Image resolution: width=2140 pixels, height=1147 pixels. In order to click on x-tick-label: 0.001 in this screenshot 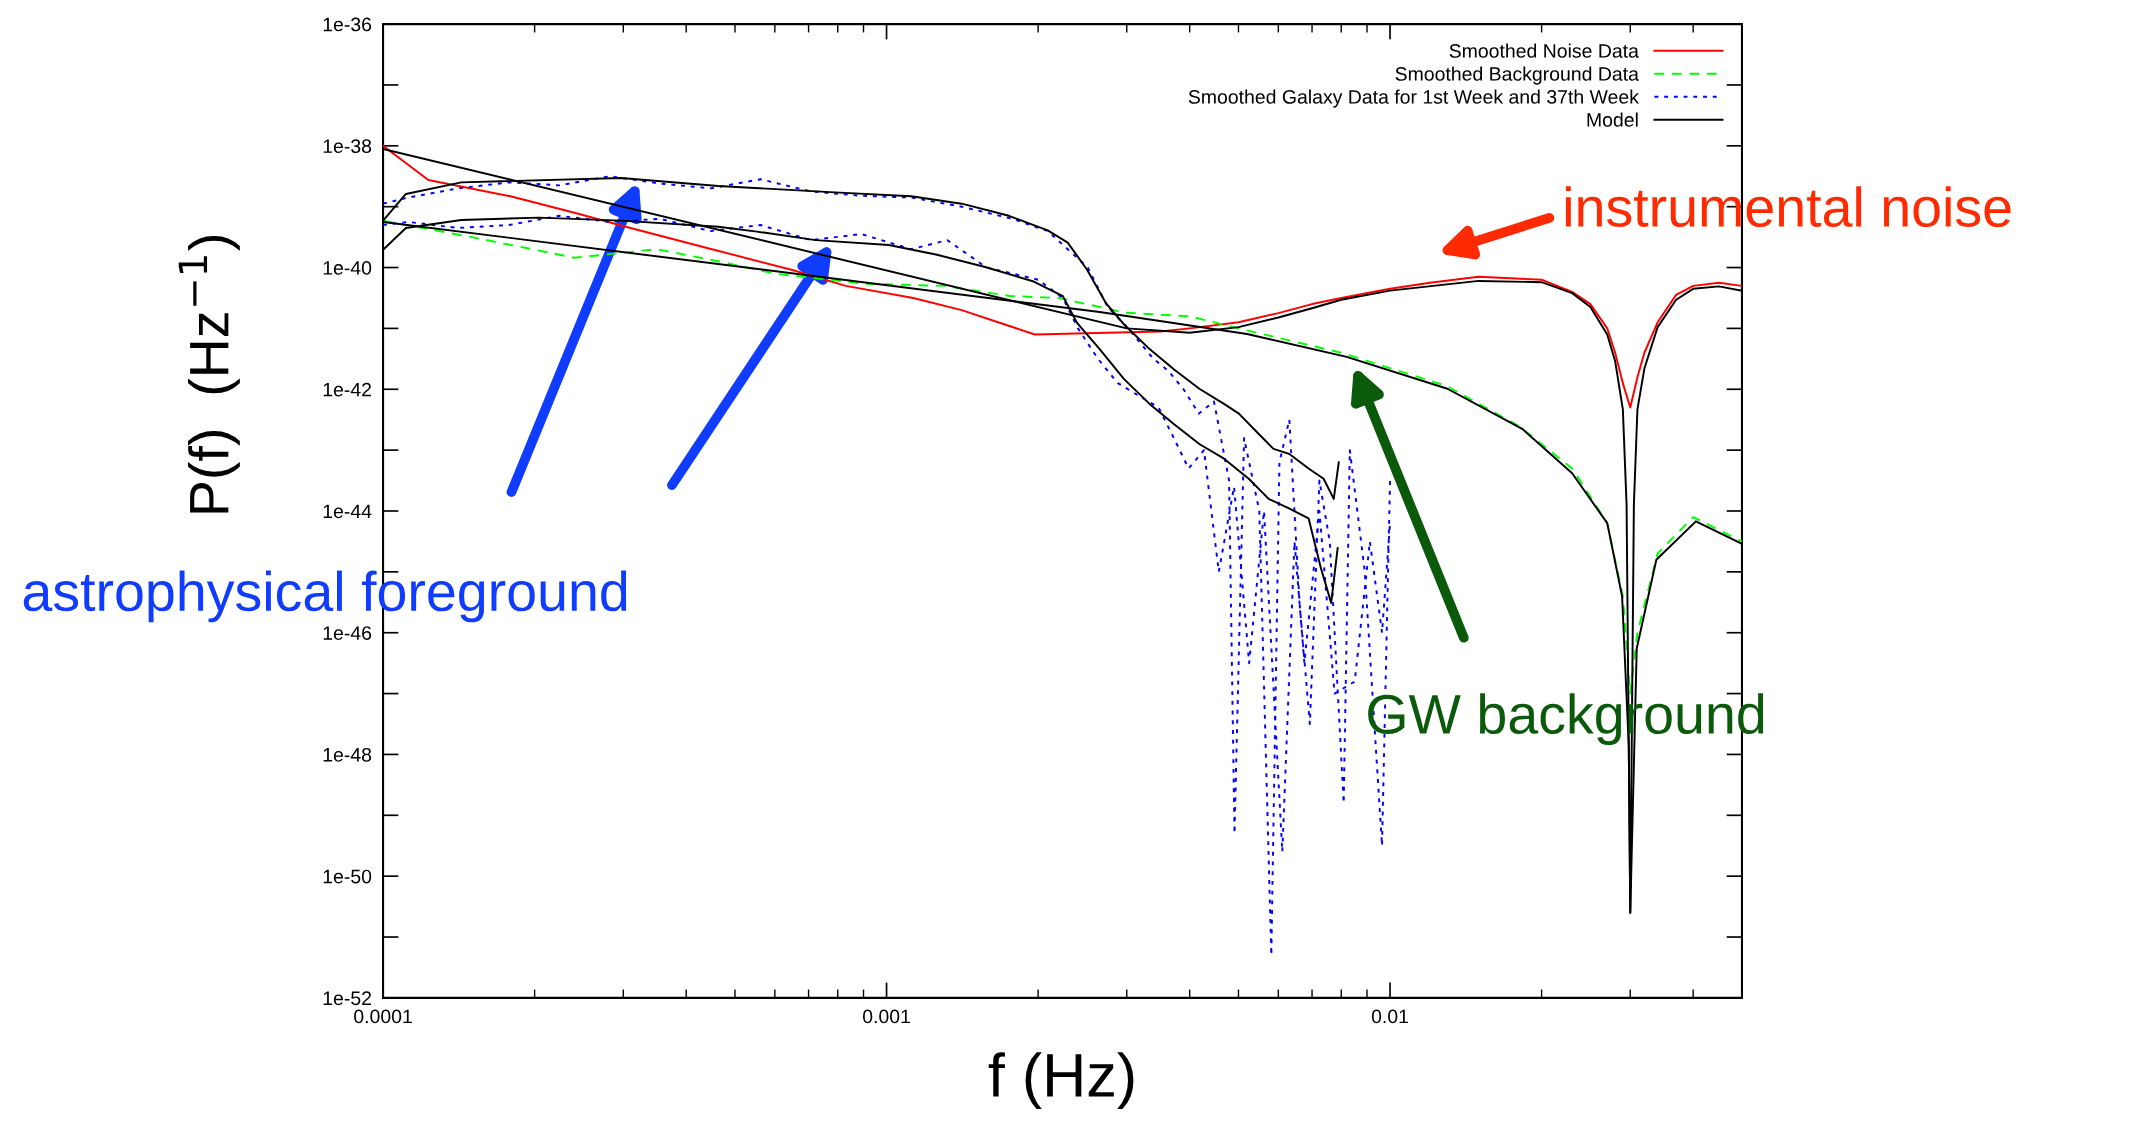, I will do `click(886, 1016)`.